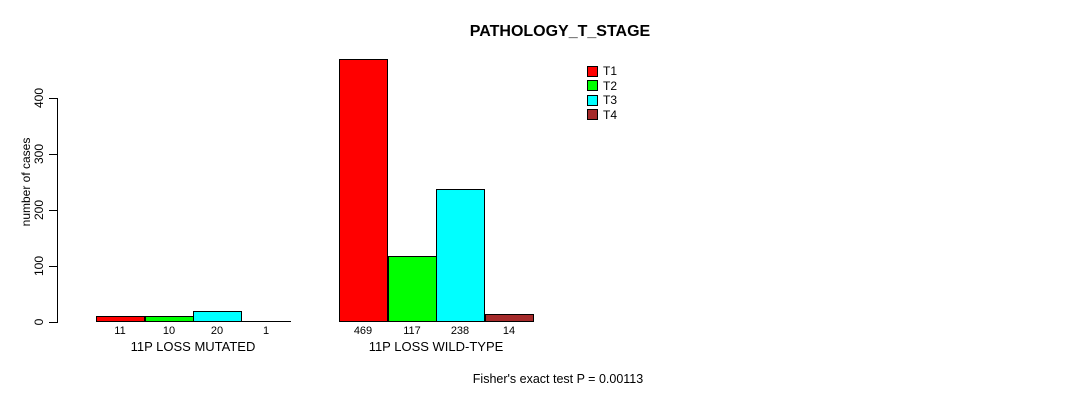  What do you see at coordinates (217, 331) in the screenshot?
I see `bar-value-label: 20` at bounding box center [217, 331].